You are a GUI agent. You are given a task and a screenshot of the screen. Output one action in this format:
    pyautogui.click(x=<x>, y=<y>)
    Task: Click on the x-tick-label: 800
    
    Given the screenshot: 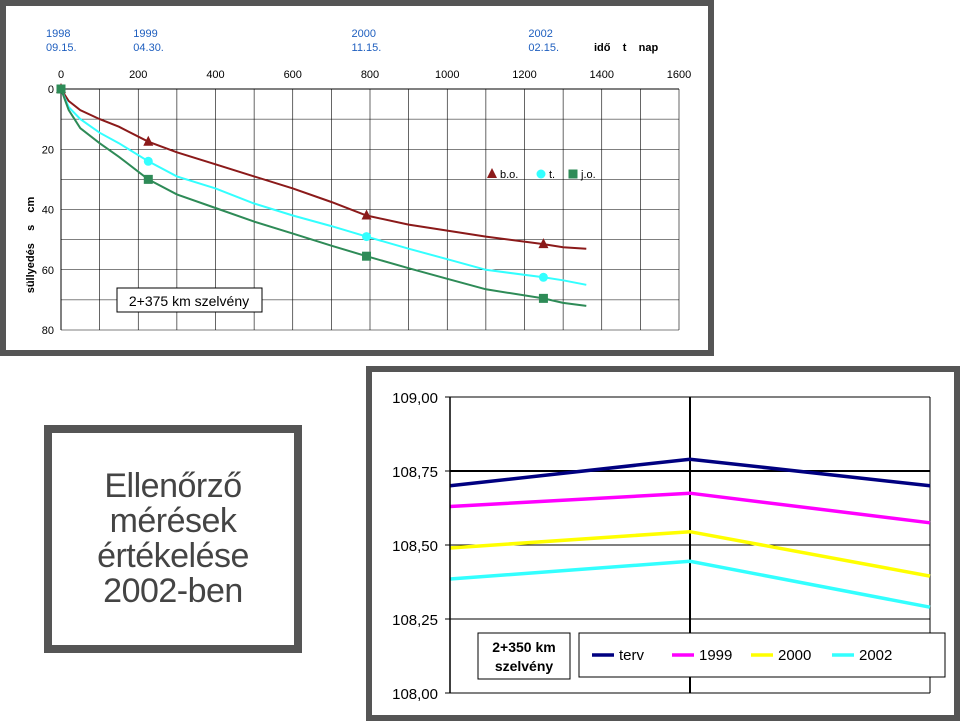 What is the action you would take?
    pyautogui.click(x=370, y=75)
    